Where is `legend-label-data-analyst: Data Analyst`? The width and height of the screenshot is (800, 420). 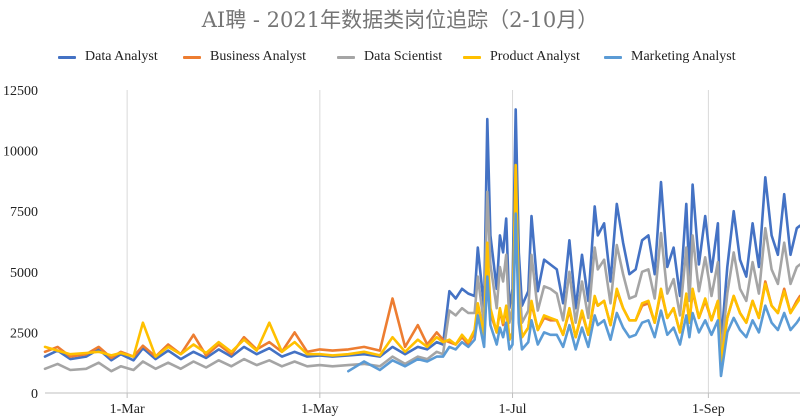
legend-label-data-analyst: Data Analyst is located at coordinates (121, 56).